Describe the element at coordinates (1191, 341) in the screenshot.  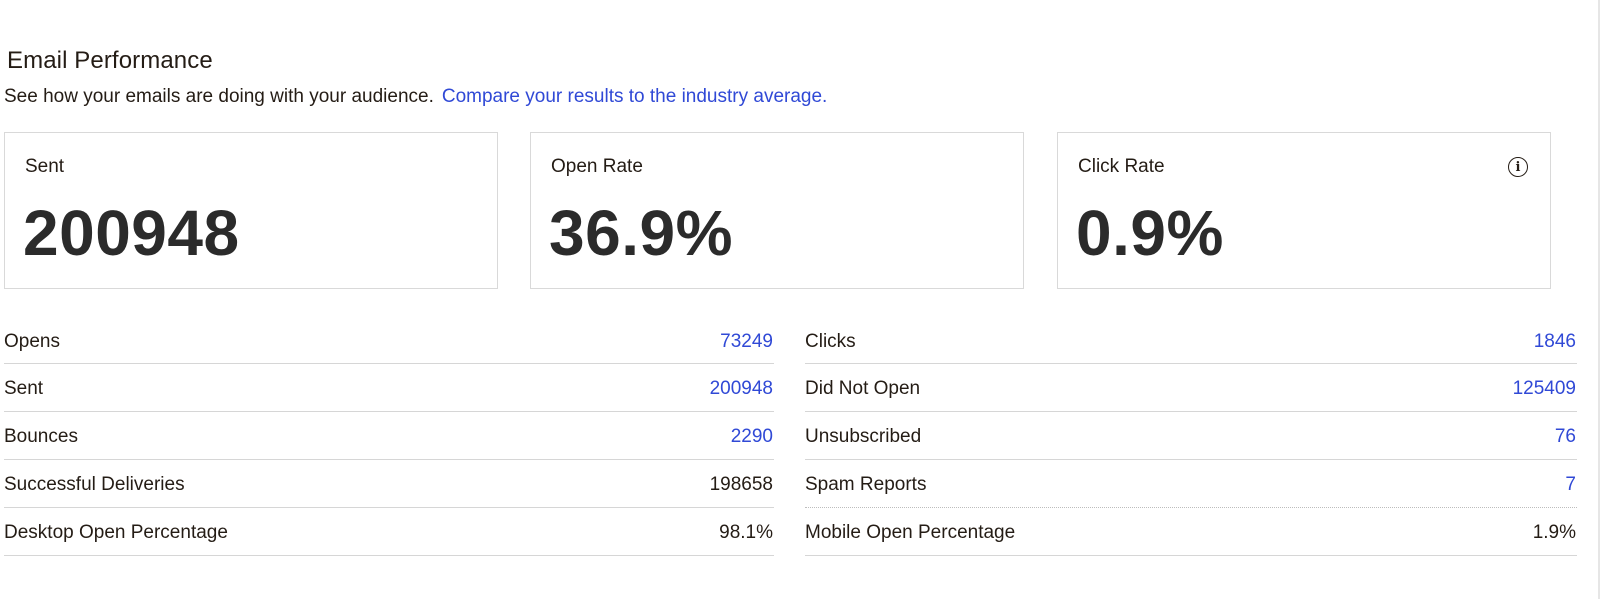
I see `stat-row-clicks: Clicks 1846` at that location.